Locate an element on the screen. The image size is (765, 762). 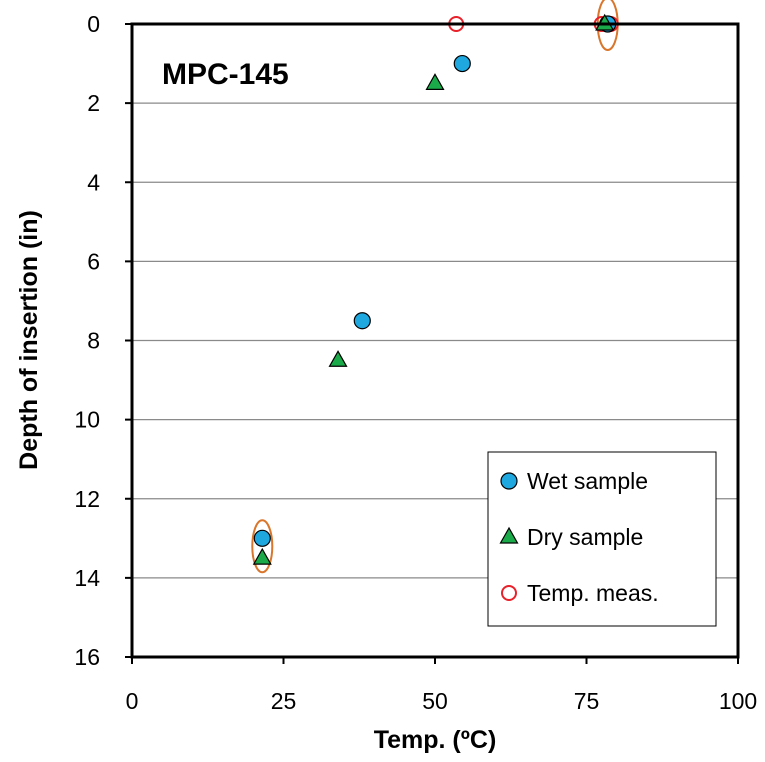
legend-label: Wet sample is located at coordinates (587, 481).